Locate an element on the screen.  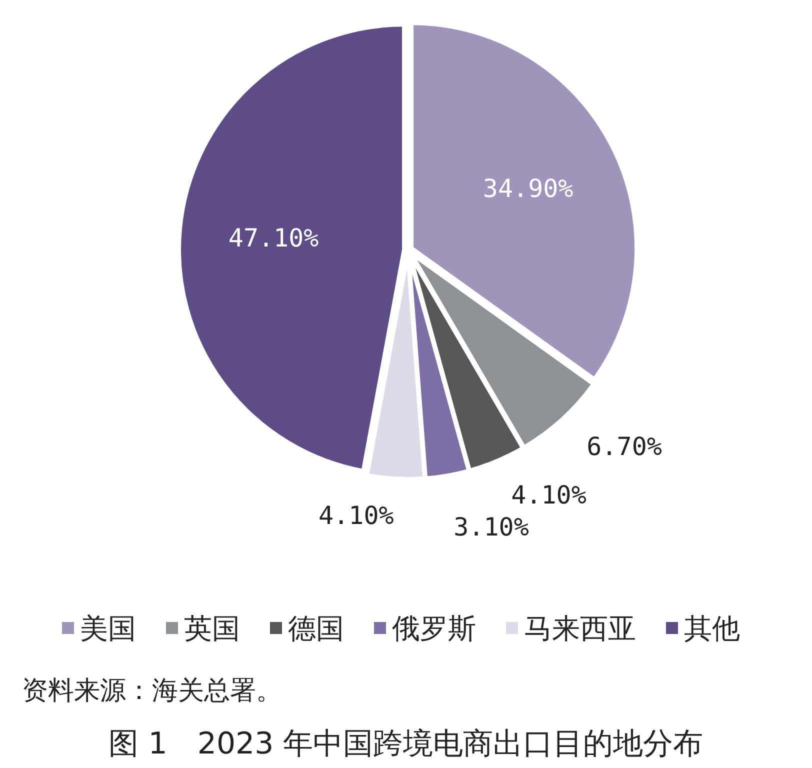
data-label: 34.90% is located at coordinates (528, 189).